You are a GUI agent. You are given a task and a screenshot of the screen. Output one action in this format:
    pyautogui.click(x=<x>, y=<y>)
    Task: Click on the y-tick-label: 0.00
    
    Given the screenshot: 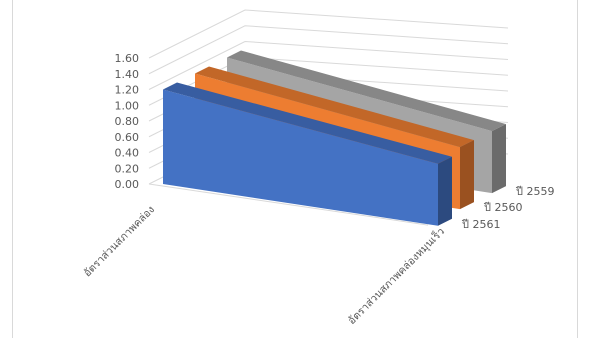 What is the action you would take?
    pyautogui.click(x=127, y=184)
    